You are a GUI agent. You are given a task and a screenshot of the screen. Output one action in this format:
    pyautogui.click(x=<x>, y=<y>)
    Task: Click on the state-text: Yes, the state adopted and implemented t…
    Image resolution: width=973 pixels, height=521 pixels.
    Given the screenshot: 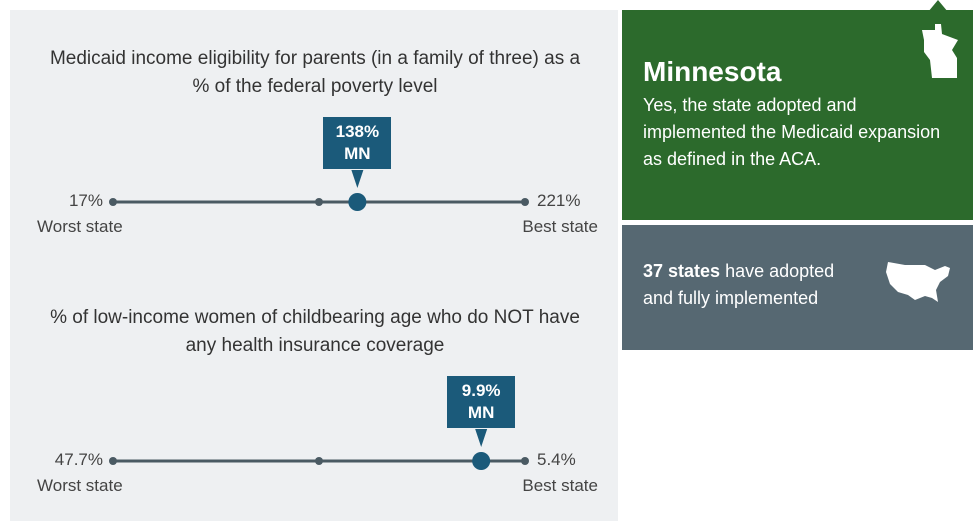 What is the action you would take?
    pyautogui.click(x=792, y=132)
    